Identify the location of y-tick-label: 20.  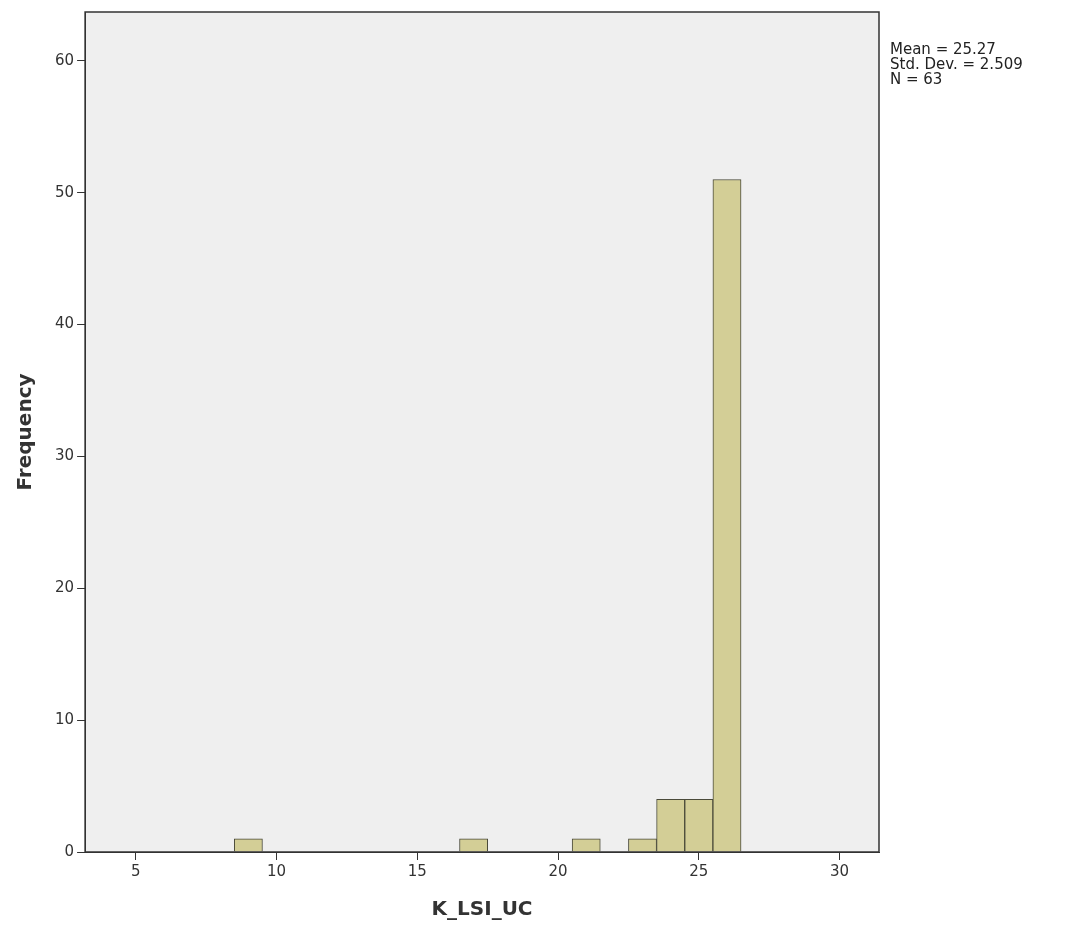
(64, 587).